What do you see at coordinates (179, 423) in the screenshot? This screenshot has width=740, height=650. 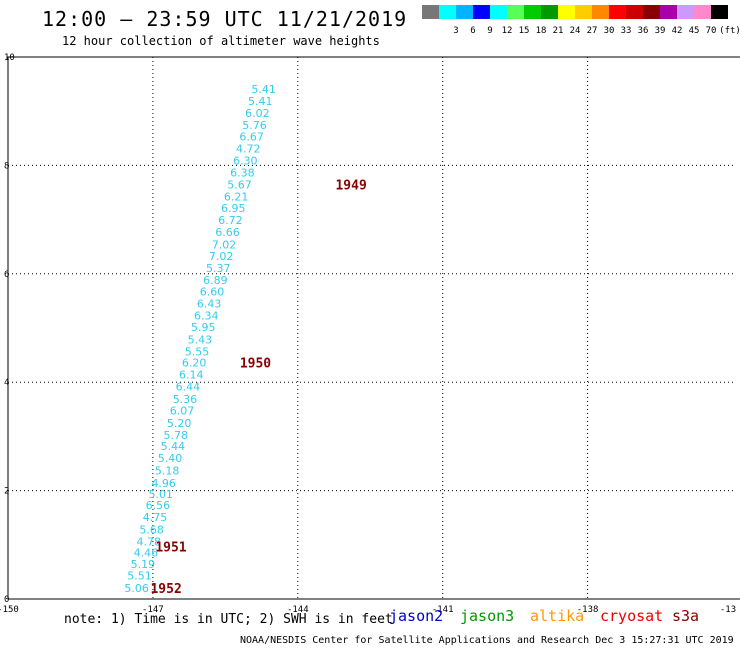 I see `wave-height-value: 5.20` at bounding box center [179, 423].